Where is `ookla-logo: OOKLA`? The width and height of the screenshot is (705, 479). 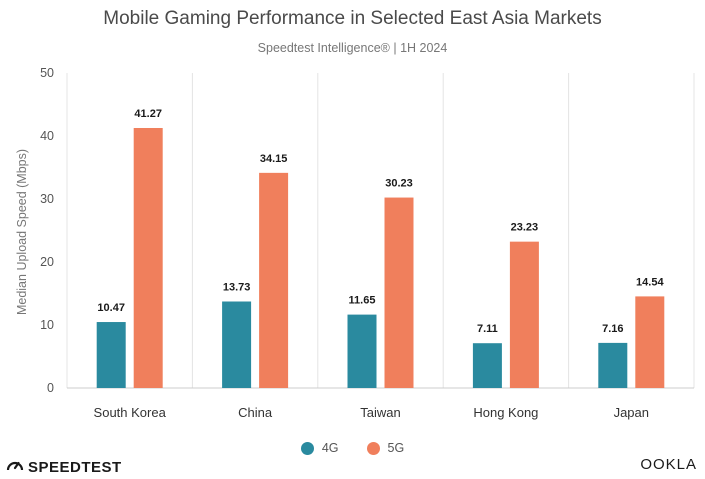 ookla-logo: OOKLA is located at coordinates (668, 464).